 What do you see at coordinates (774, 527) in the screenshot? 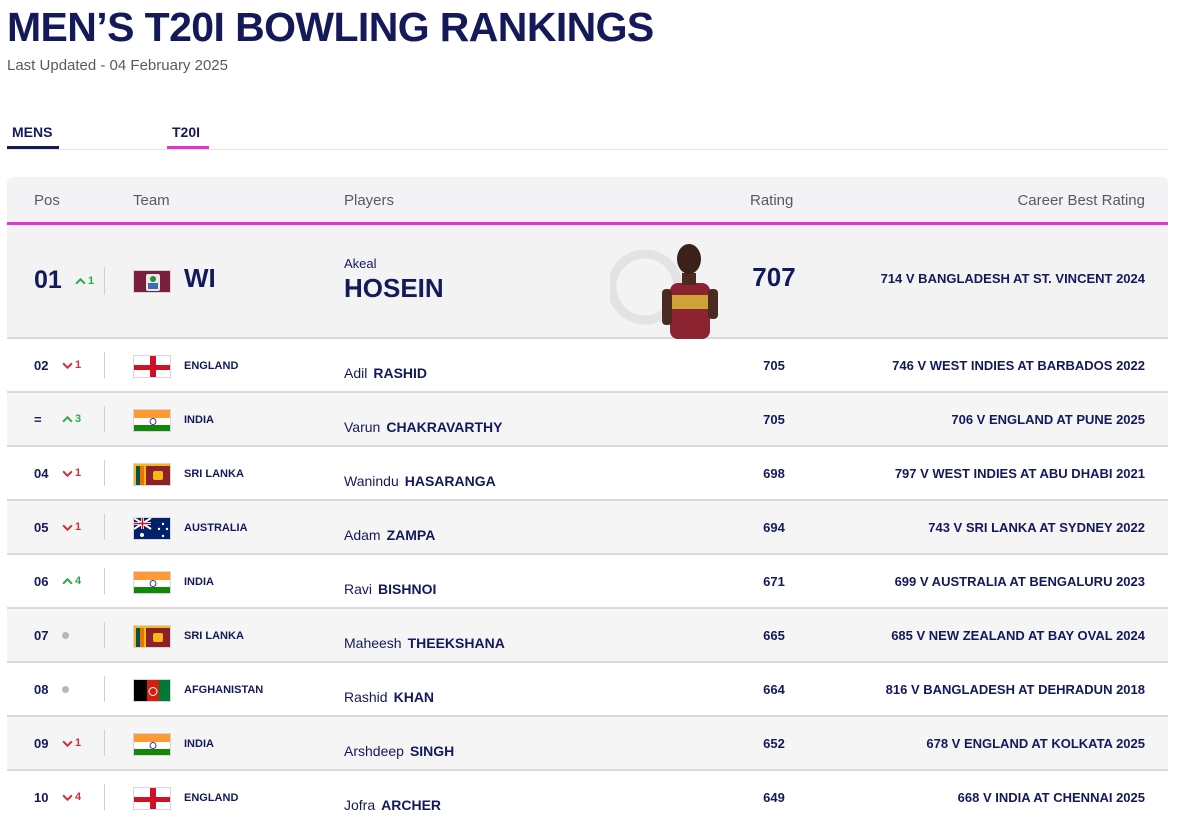
I see `rating: 694` at bounding box center [774, 527].